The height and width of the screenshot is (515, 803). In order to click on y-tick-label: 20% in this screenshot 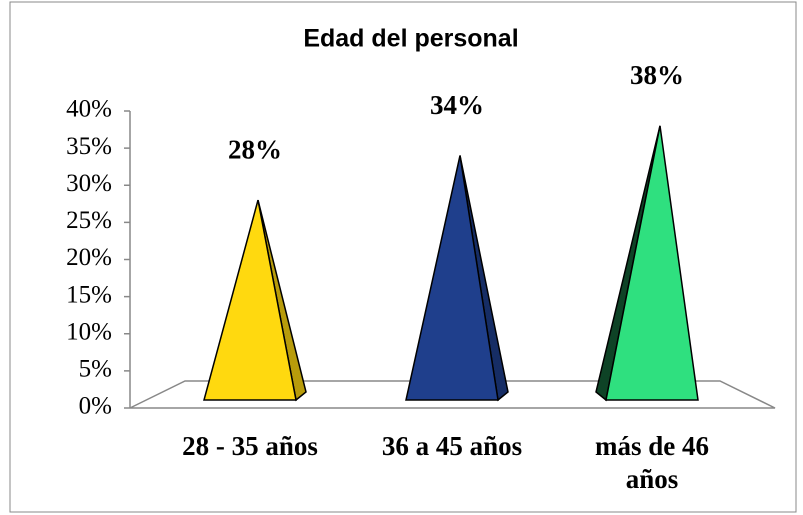, I will do `click(89, 257)`.